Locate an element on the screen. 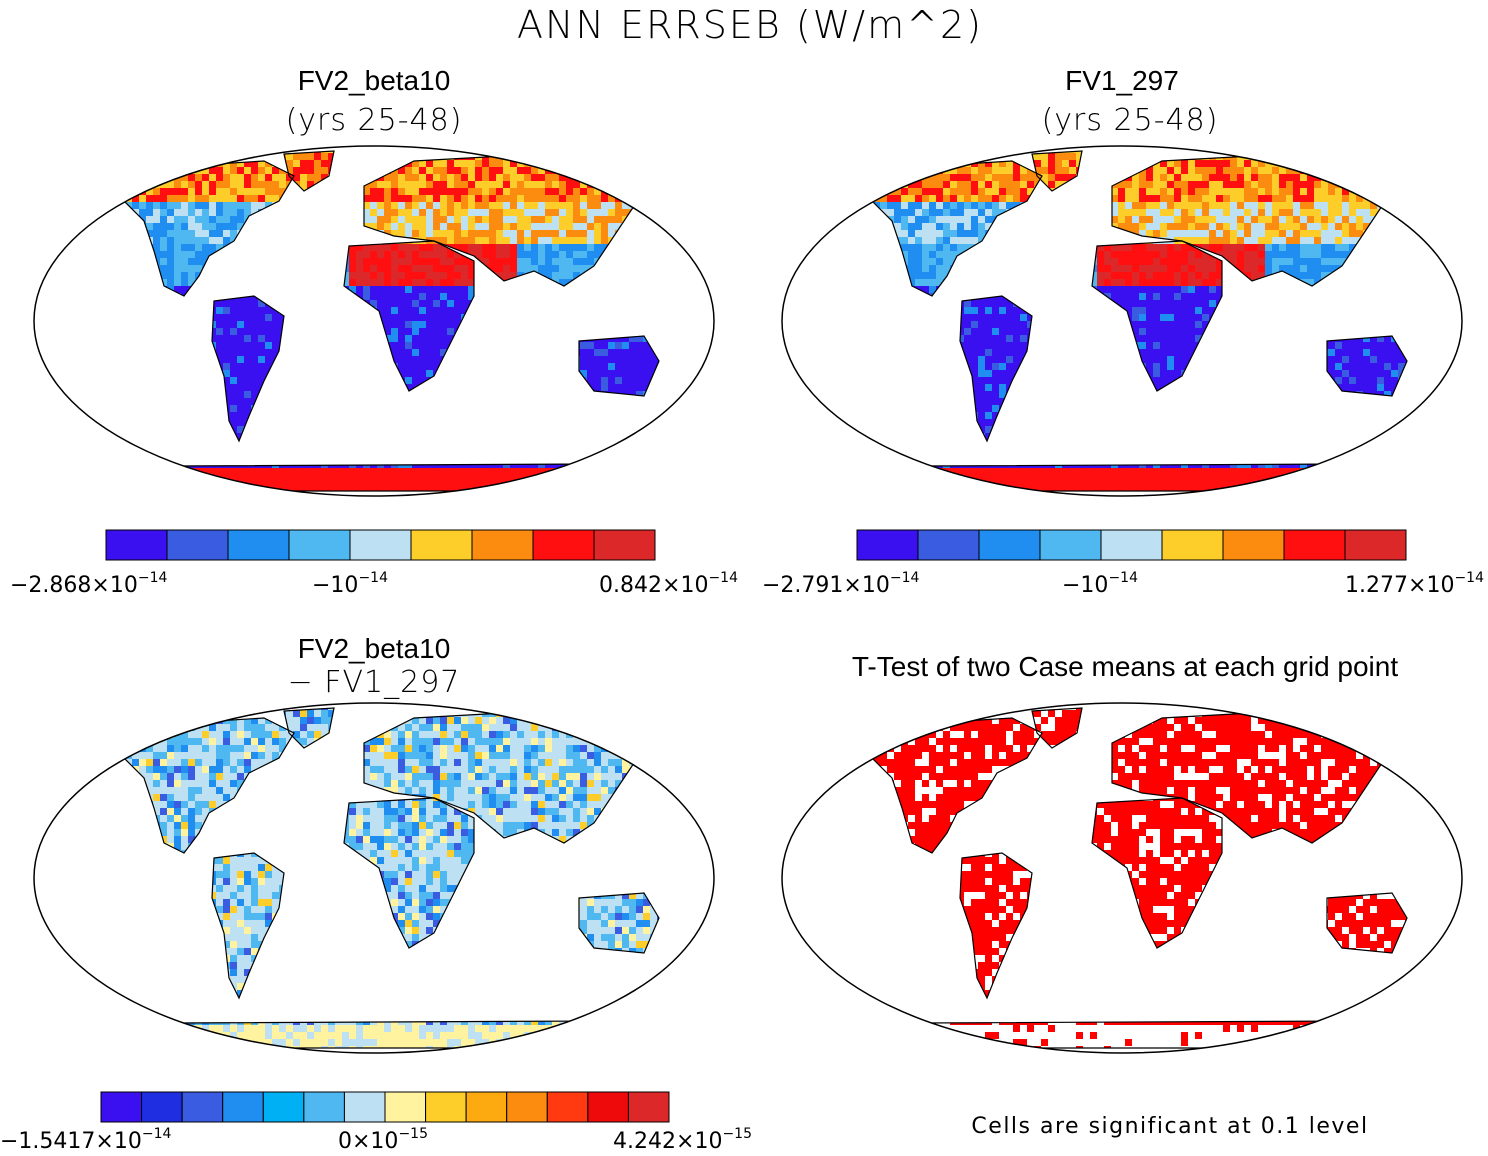 The image size is (1488, 1156). colorbar-case2-label-mid: −10−14 is located at coordinates (1100, 584).